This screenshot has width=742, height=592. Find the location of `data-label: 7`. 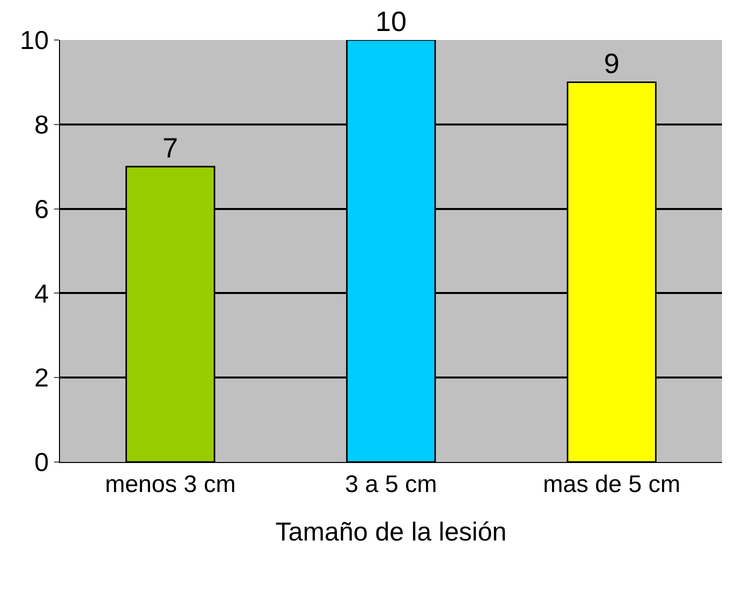

data-label: 7 is located at coordinates (170, 148).